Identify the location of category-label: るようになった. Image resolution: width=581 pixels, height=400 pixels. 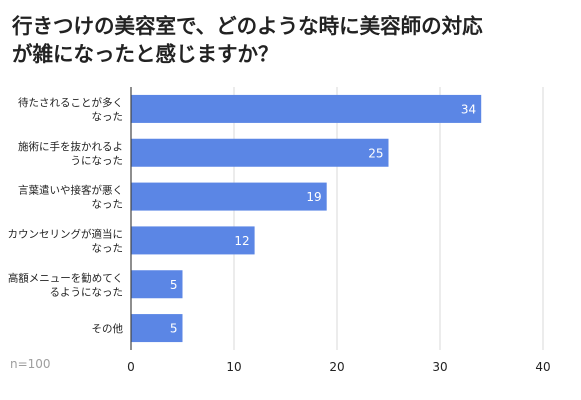
(87, 292).